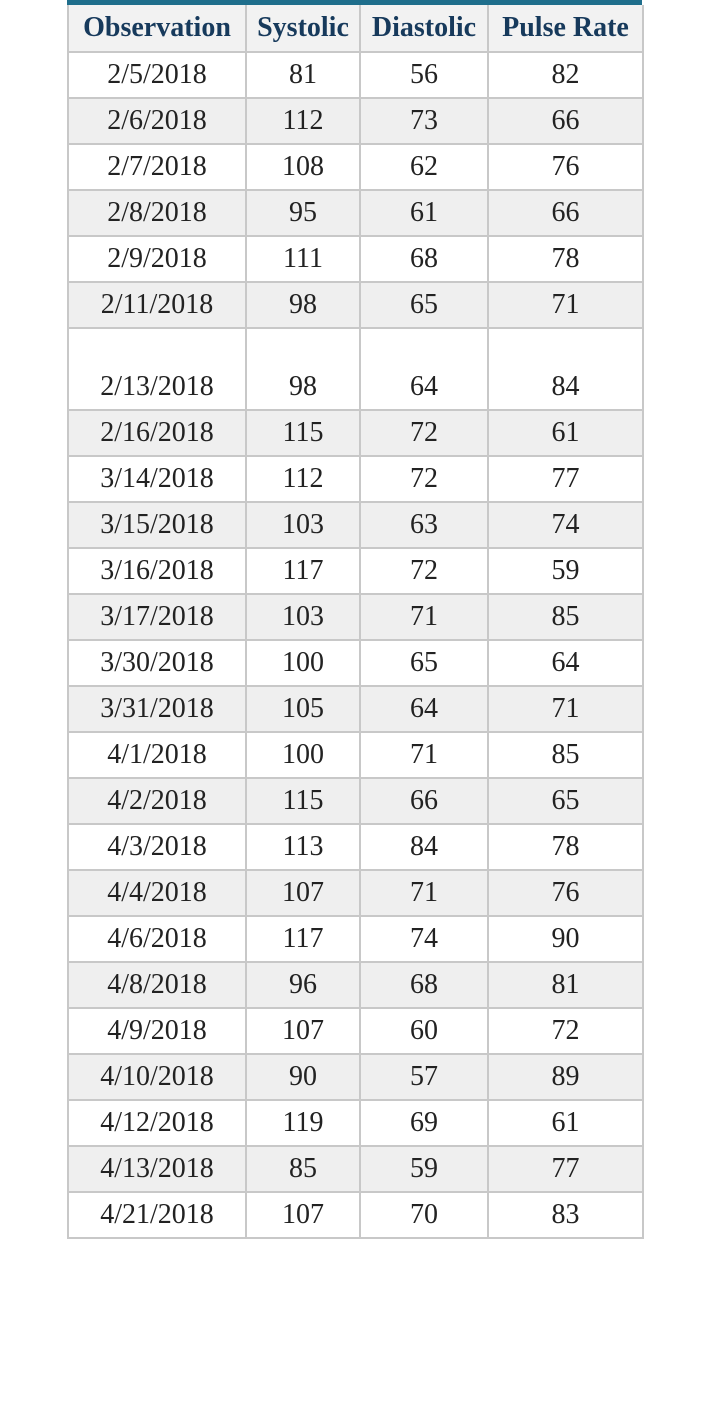  Describe the element at coordinates (303, 985) in the screenshot. I see `cell-systolic: 96` at that location.